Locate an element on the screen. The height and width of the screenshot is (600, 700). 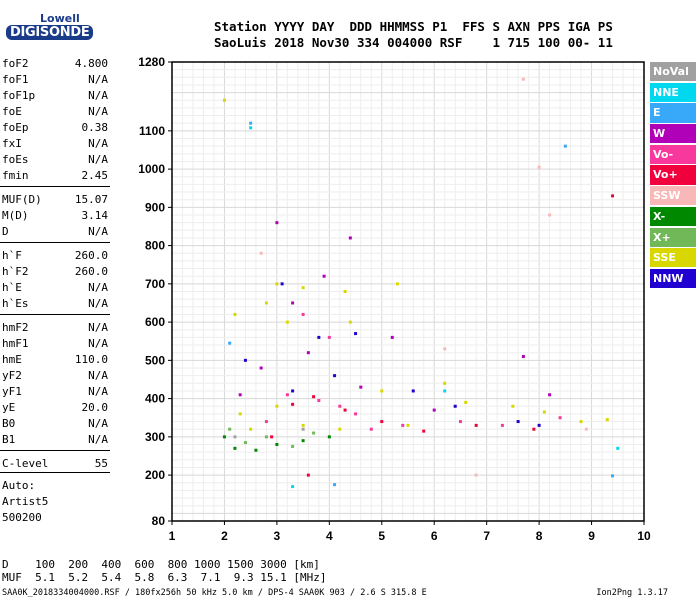
legend-item: SSE is located at coordinates (673, 258).